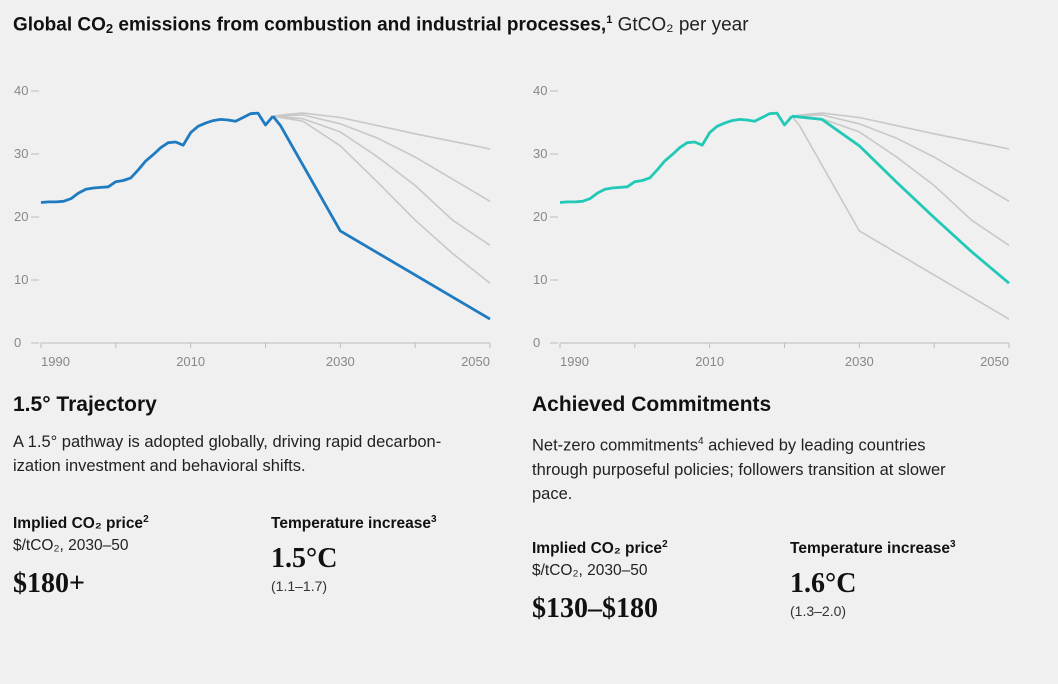 The height and width of the screenshot is (684, 1058). I want to click on price-units-right: $/tCO₂, 2030–50, so click(590, 570).